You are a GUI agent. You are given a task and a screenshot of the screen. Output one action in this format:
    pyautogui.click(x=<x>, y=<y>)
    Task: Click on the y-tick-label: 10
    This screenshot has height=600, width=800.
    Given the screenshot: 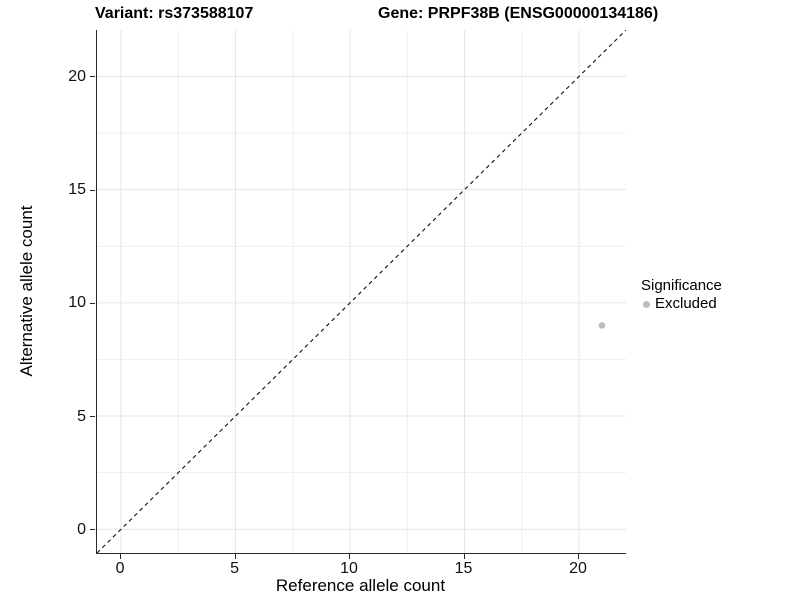 What is the action you would take?
    pyautogui.click(x=77, y=303)
    